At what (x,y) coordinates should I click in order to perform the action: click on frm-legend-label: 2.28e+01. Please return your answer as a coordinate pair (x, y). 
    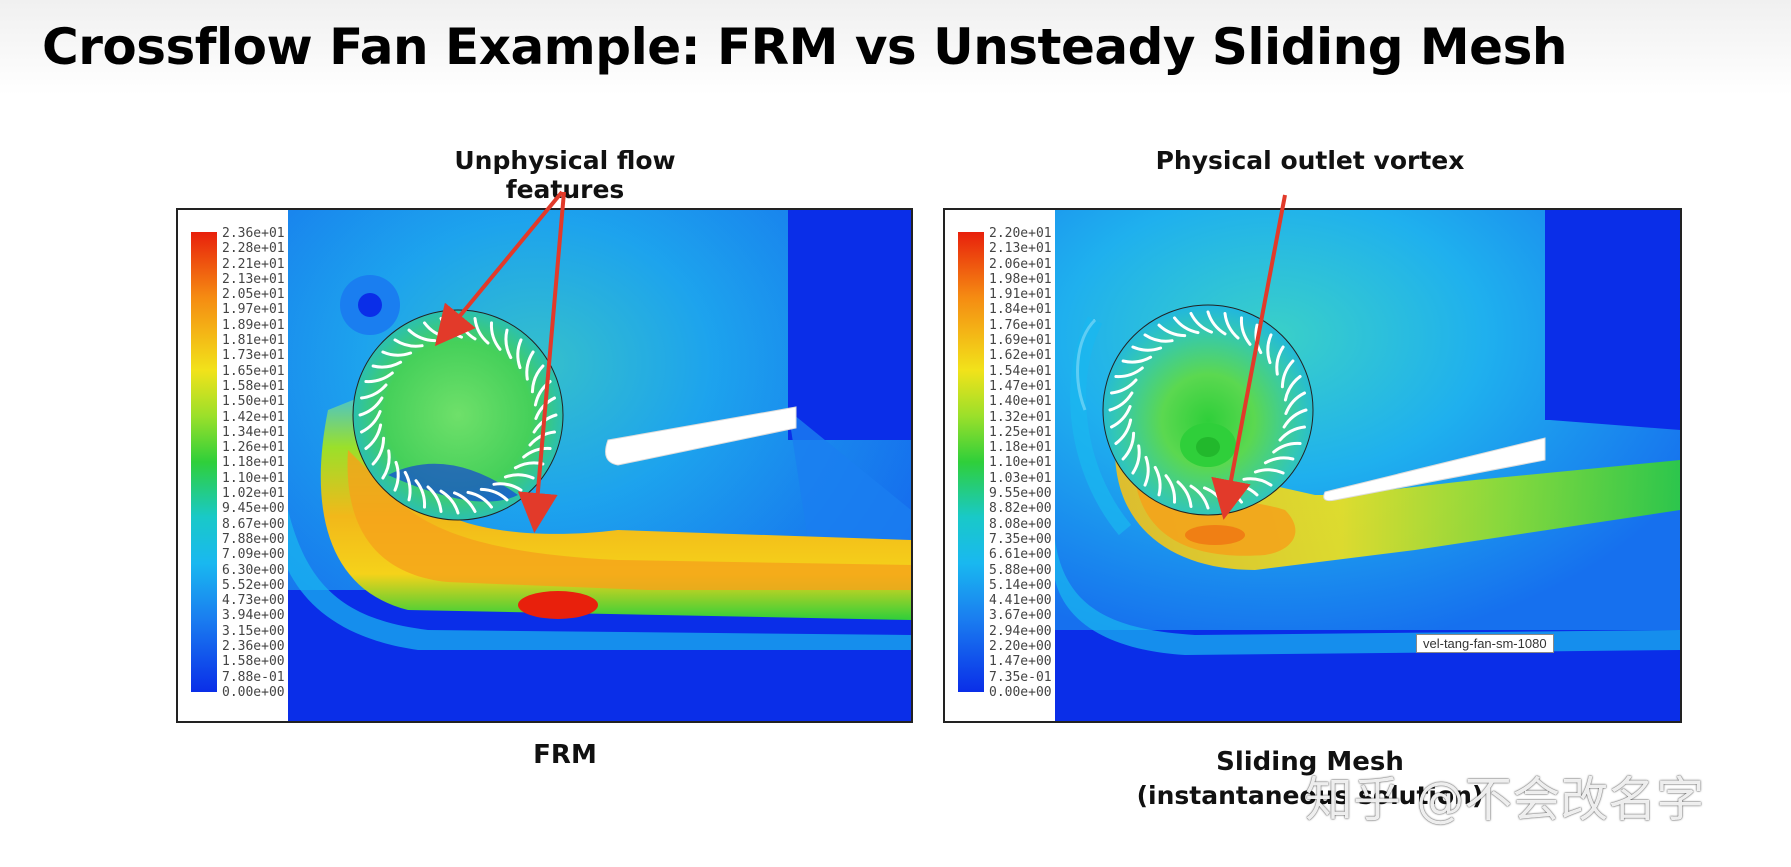
    Looking at the image, I should click on (253, 249).